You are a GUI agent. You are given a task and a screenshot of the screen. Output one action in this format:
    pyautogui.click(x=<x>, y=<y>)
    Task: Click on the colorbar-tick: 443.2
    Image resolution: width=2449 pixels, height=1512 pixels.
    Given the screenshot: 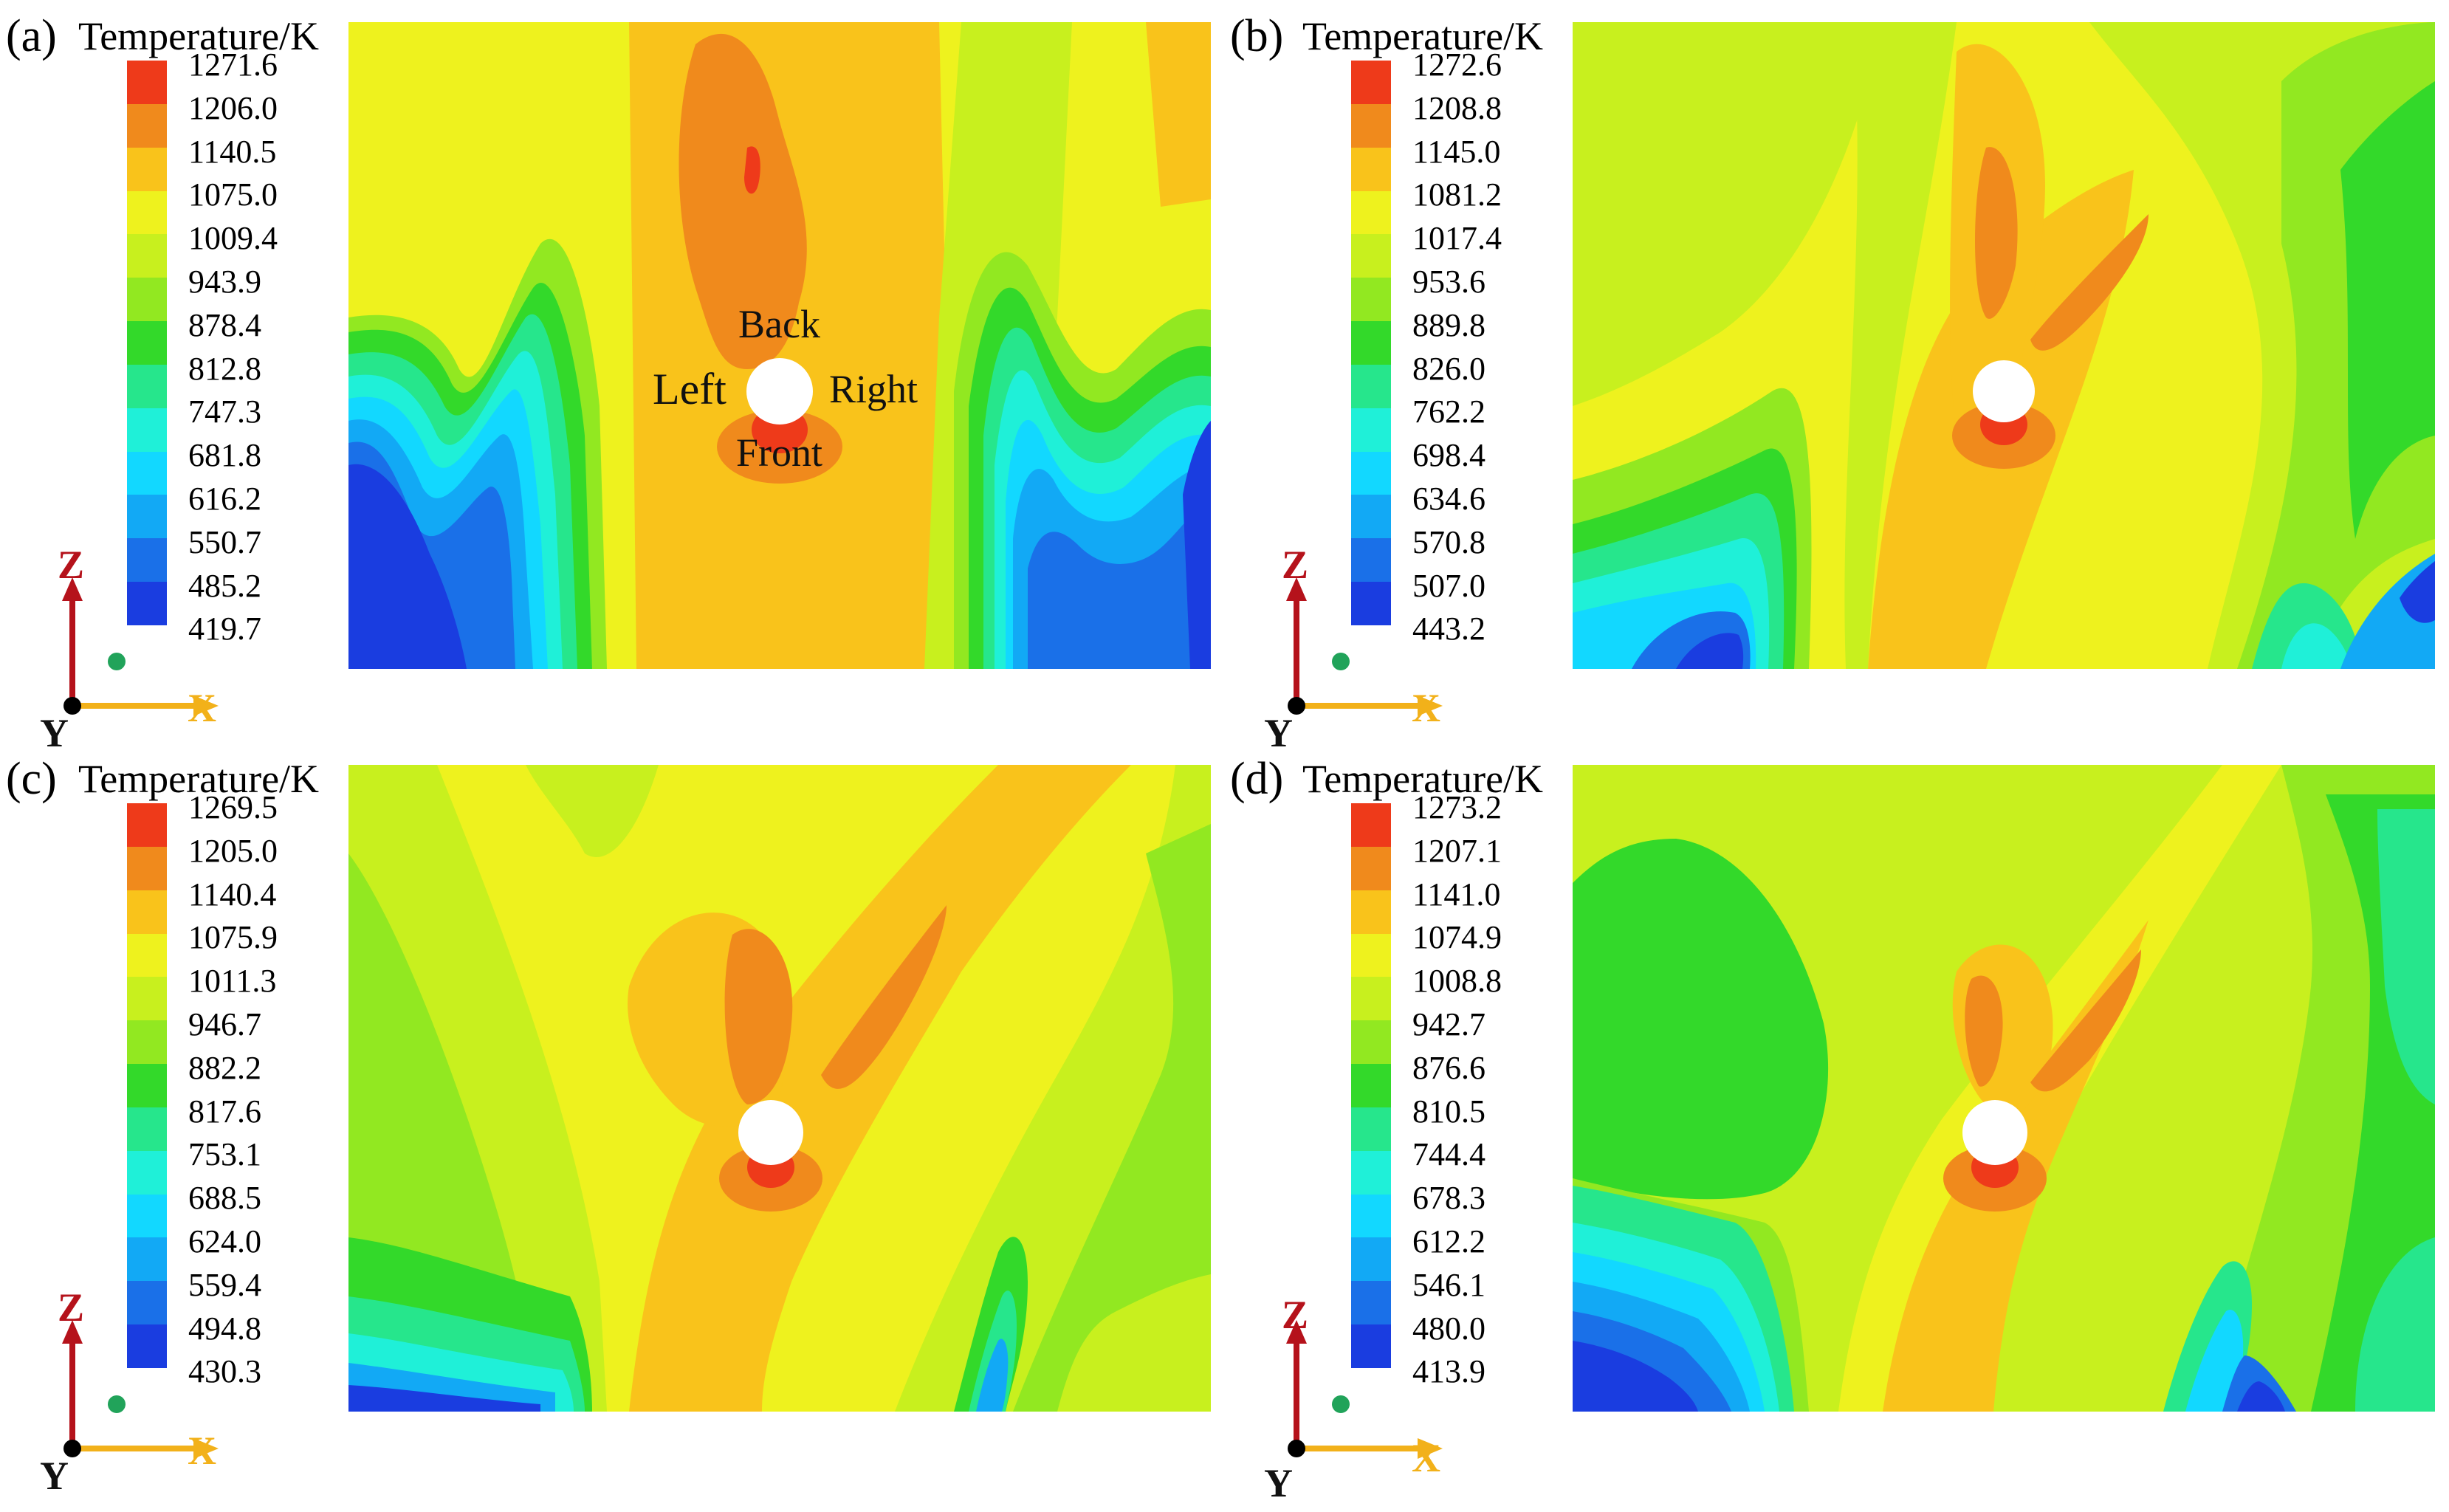 What is the action you would take?
    pyautogui.click(x=1448, y=629)
    